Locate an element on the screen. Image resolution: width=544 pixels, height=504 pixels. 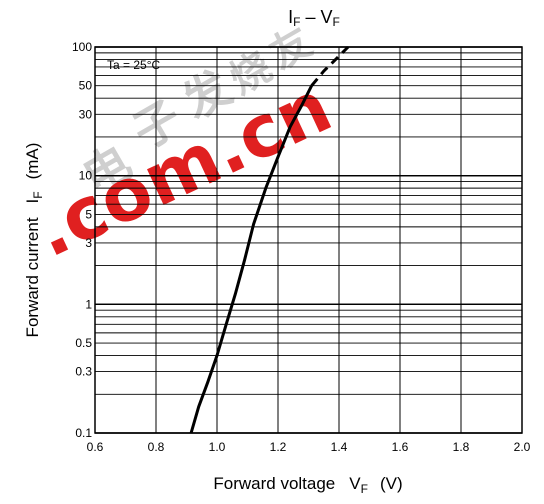
x-tick-label: 1.2 is located at coordinates (278, 447).